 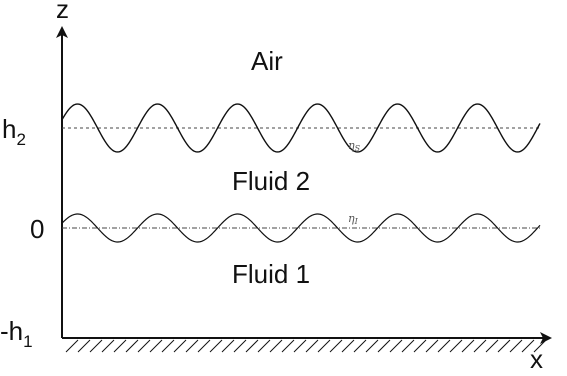 I want to click on interface-elevation-label: ηI, so click(x=353, y=219).